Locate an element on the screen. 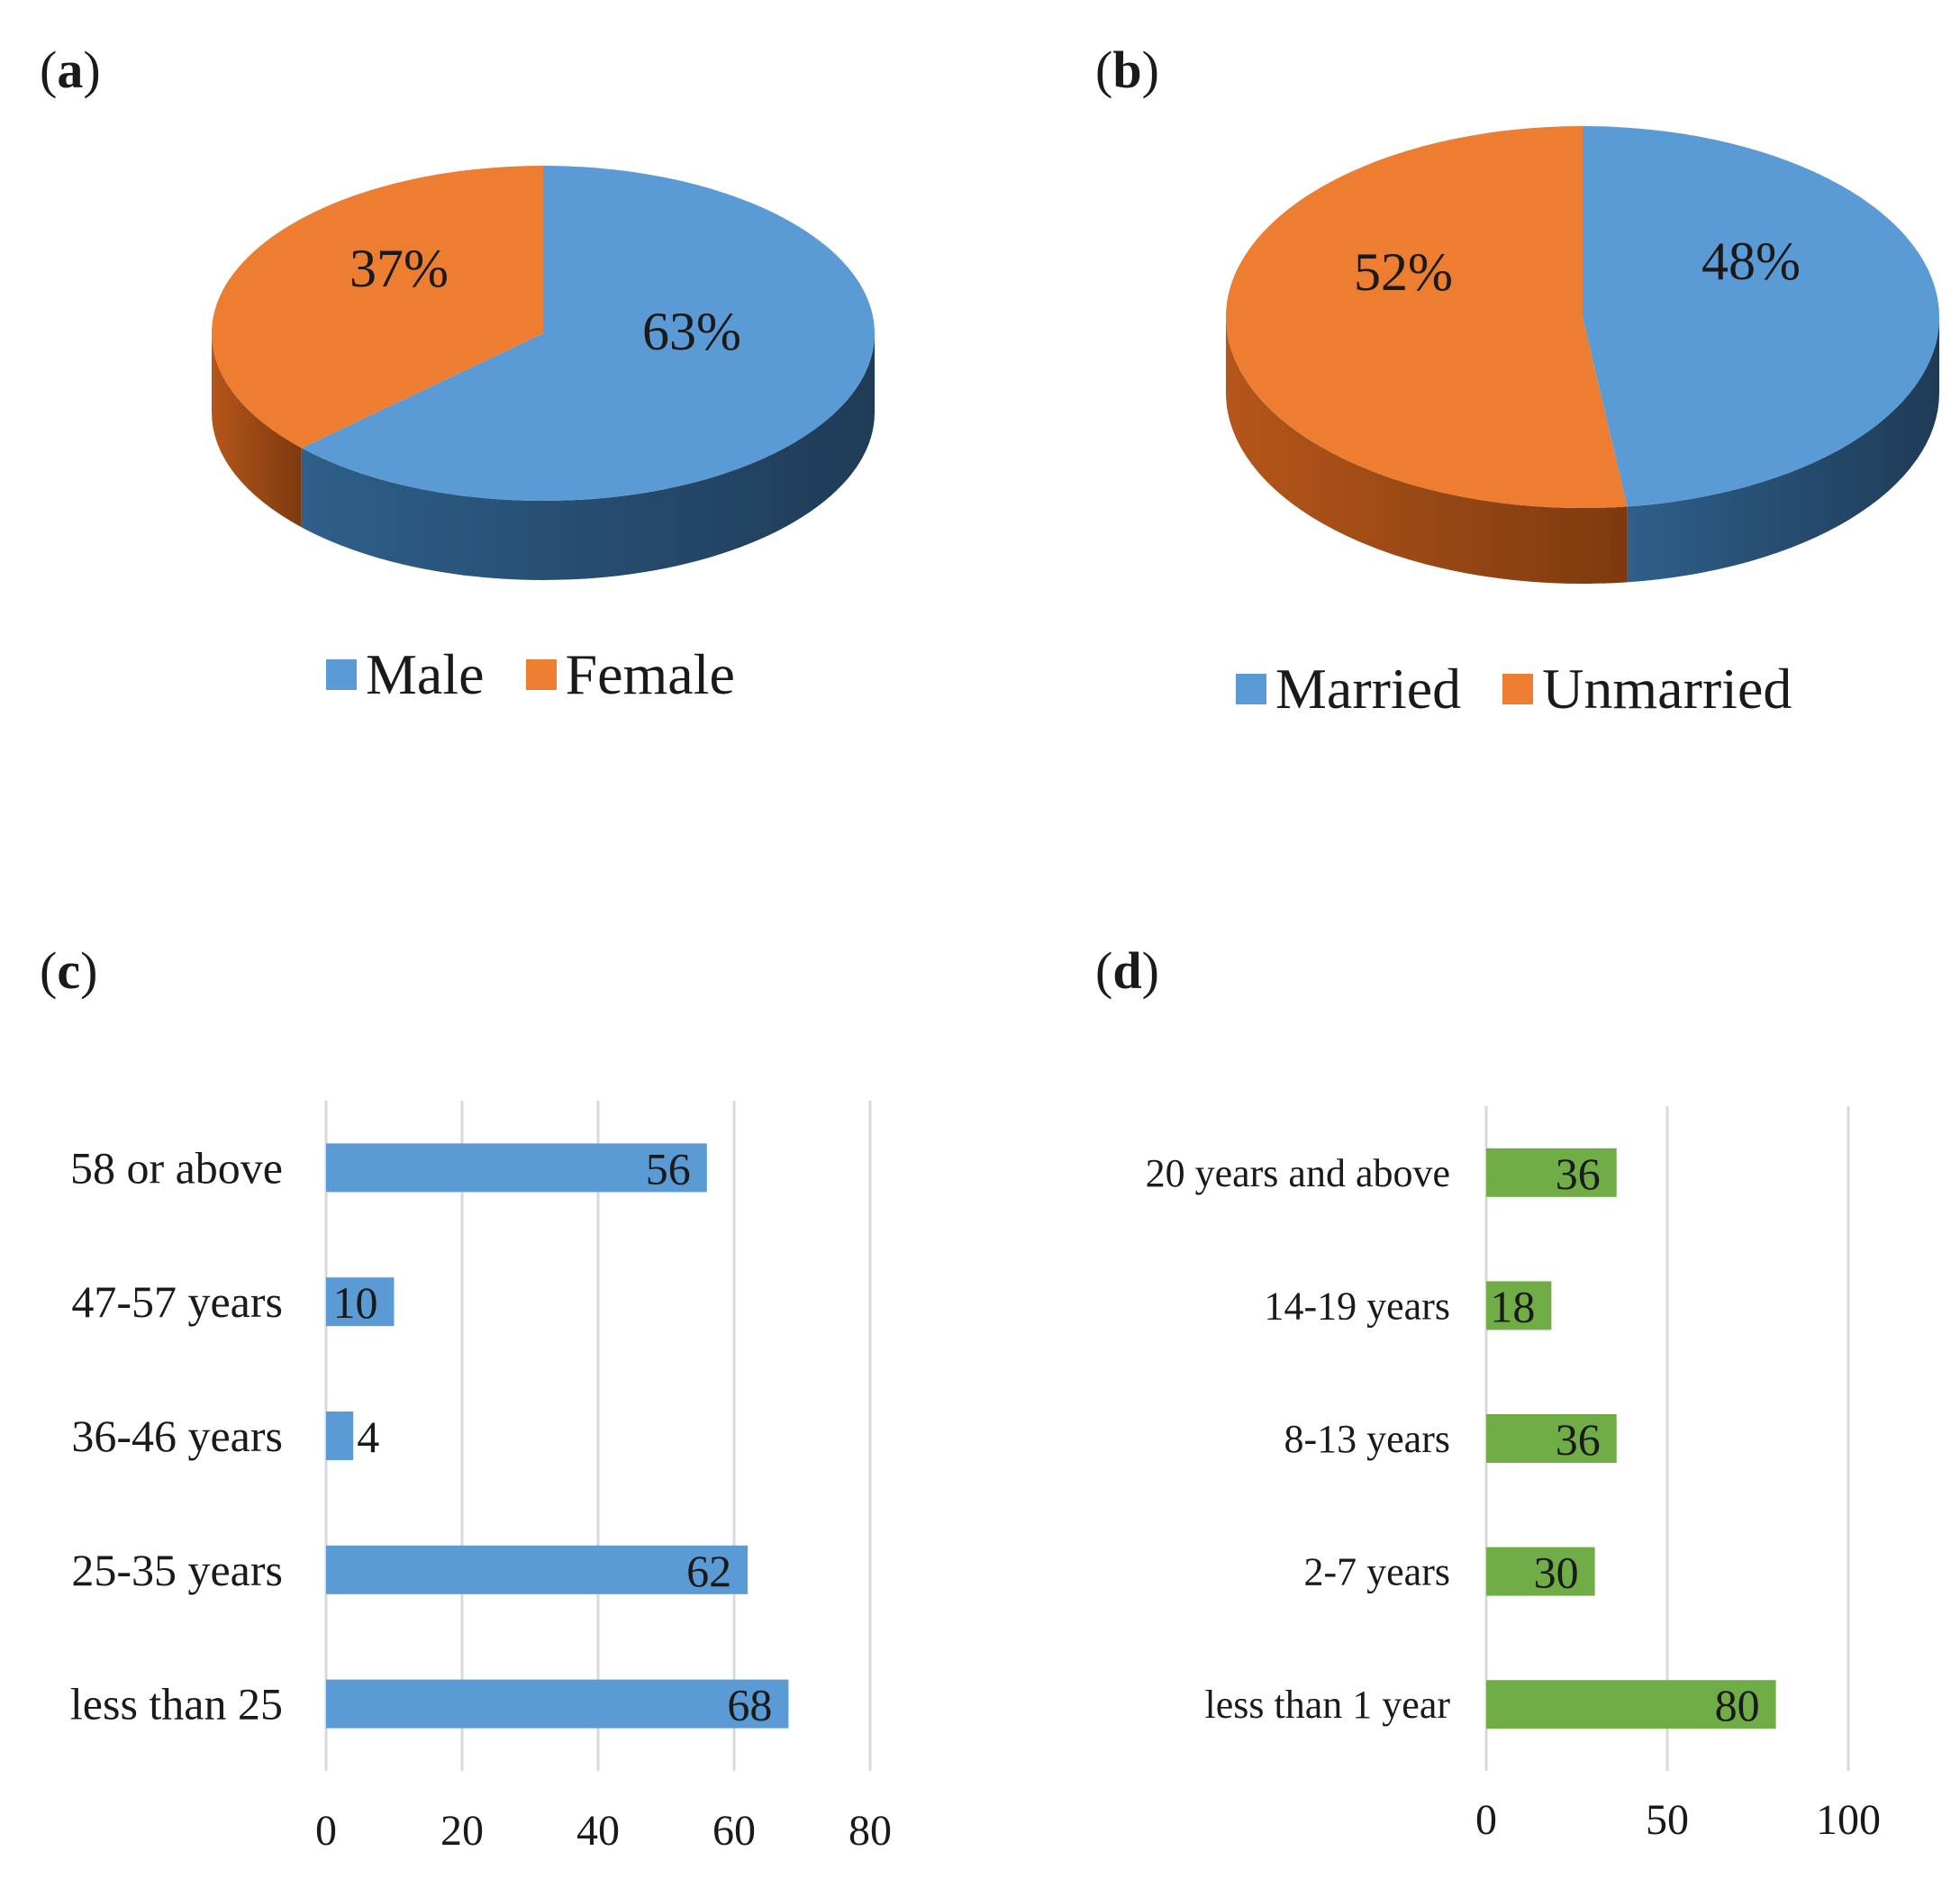 This screenshot has width=1960, height=1897. bar-value-label: 10 is located at coordinates (355, 1302).